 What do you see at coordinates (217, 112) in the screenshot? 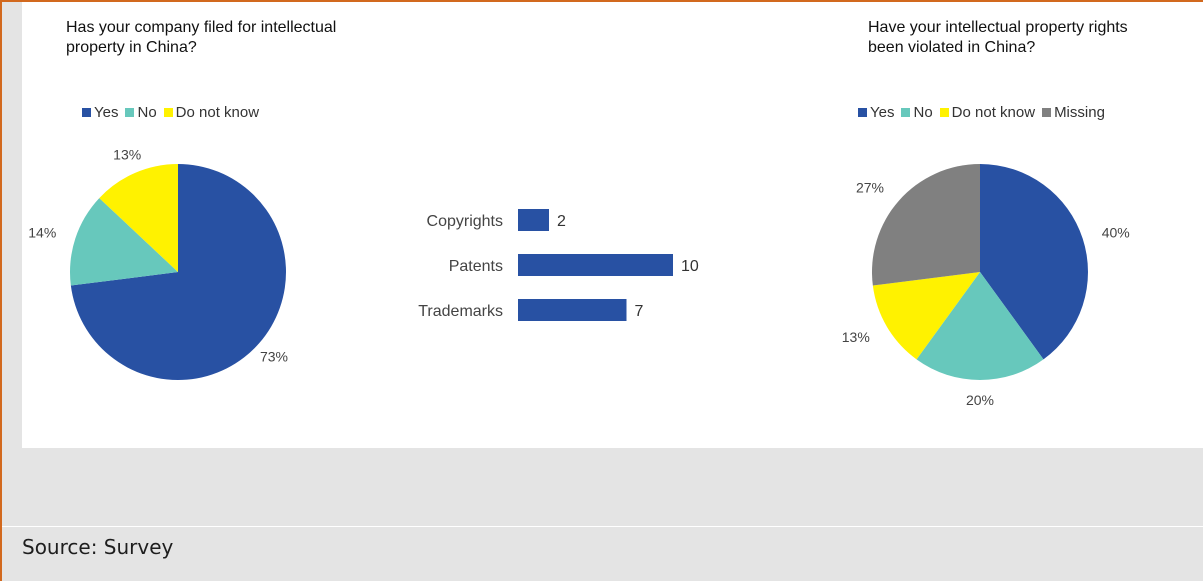
I see `legend-label-do-not-know: Do not know` at bounding box center [217, 112].